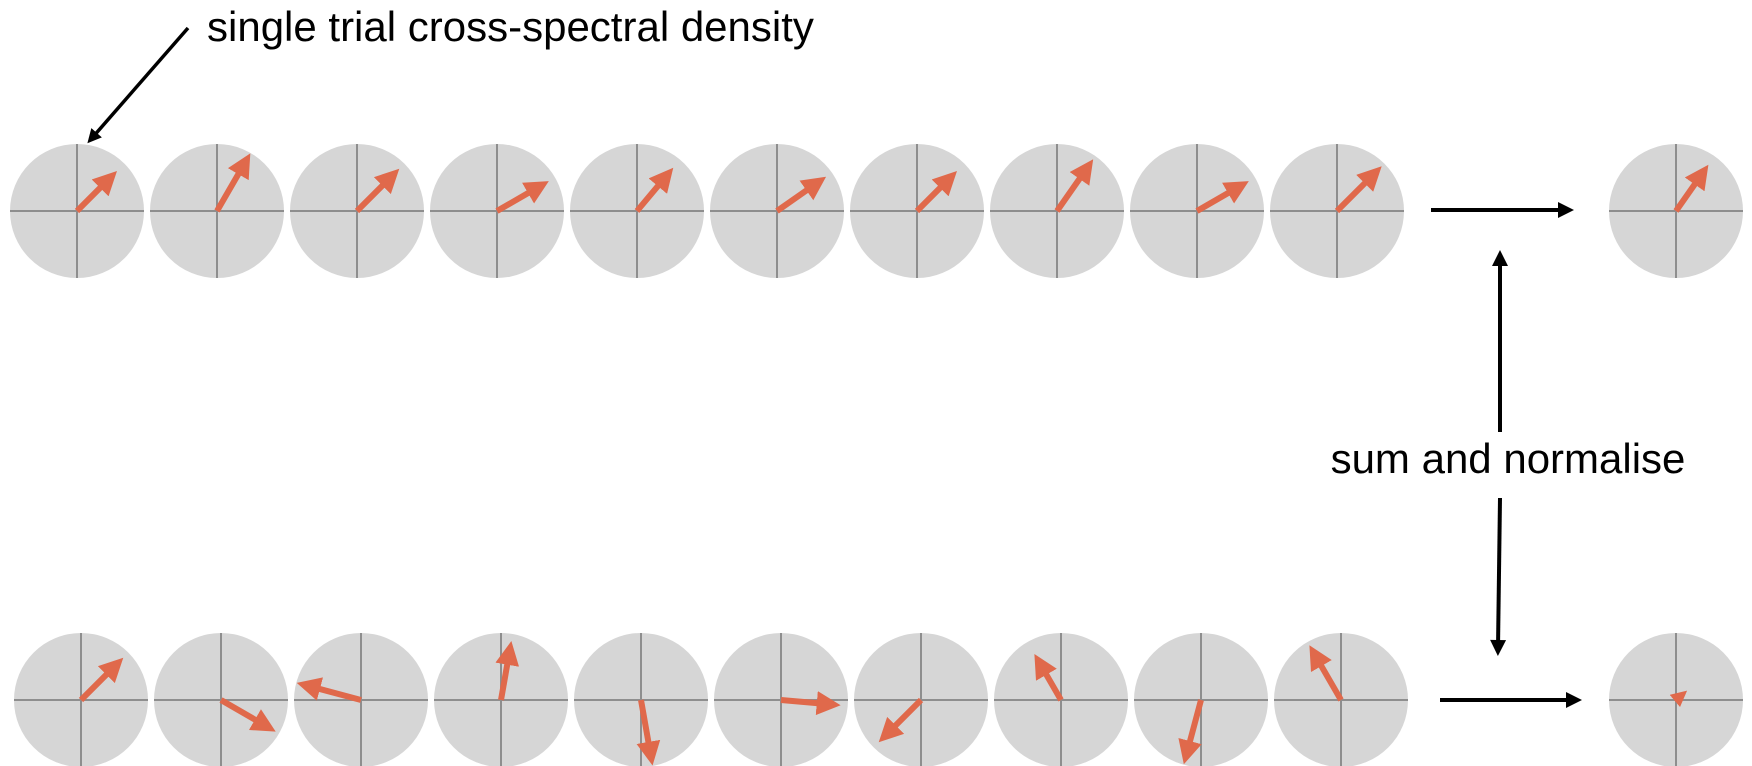 The width and height of the screenshot is (1752, 766). Describe the element at coordinates (510, 26) in the screenshot. I see `single-trial-label: single trial cross-spectral density` at that location.